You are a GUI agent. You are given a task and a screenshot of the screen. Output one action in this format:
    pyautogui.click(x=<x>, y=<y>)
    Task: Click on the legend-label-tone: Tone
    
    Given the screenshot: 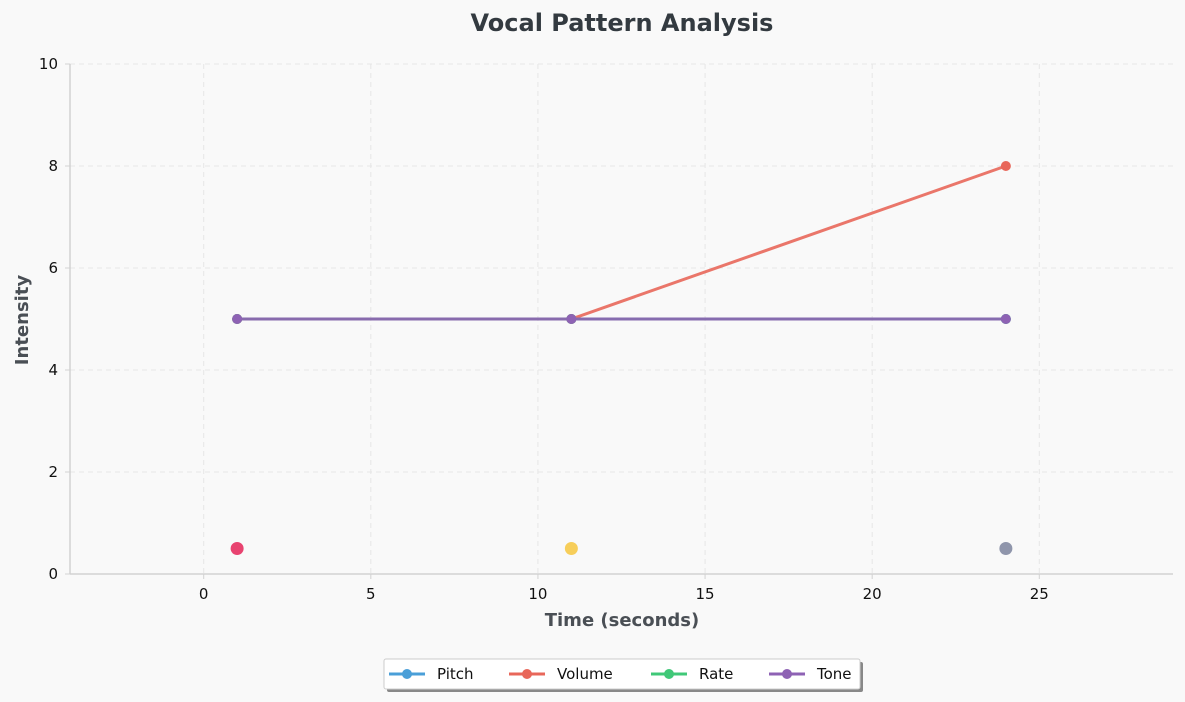 What is the action you would take?
    pyautogui.click(x=834, y=674)
    